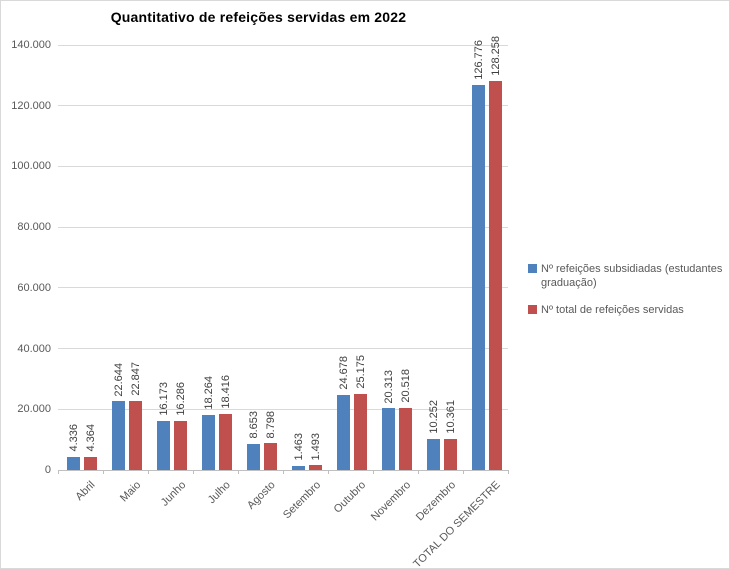 The height and width of the screenshot is (569, 730). I want to click on x-axis-label-outubro: Outubro, so click(349, 497).